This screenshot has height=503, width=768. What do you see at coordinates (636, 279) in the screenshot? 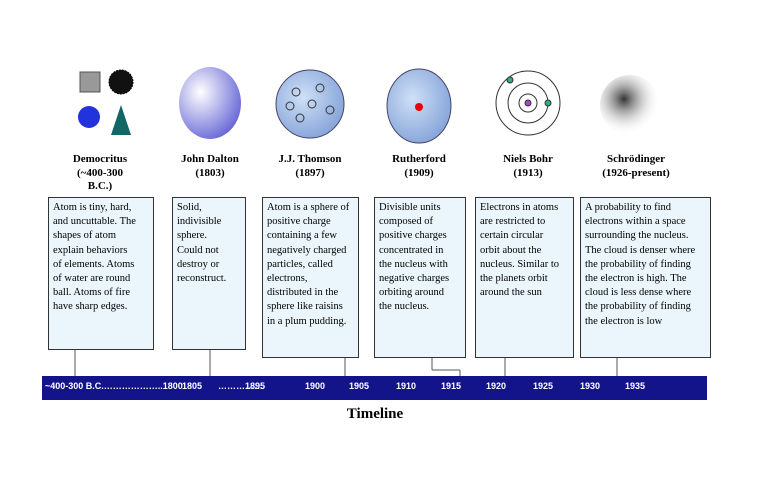
I see `description-line: the electron is high. The` at bounding box center [636, 279].